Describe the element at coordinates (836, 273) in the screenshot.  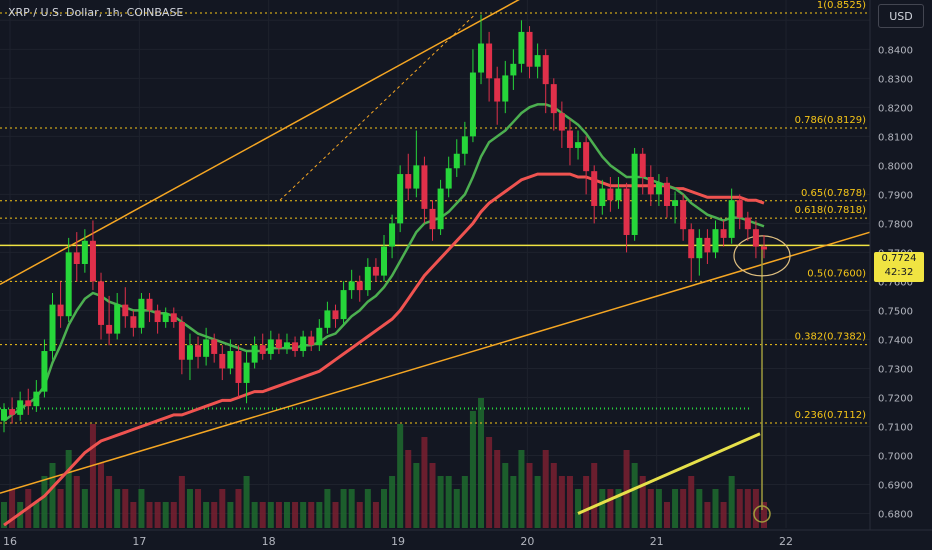
I see `fib-level-label: 0.5(0.7600)` at that location.